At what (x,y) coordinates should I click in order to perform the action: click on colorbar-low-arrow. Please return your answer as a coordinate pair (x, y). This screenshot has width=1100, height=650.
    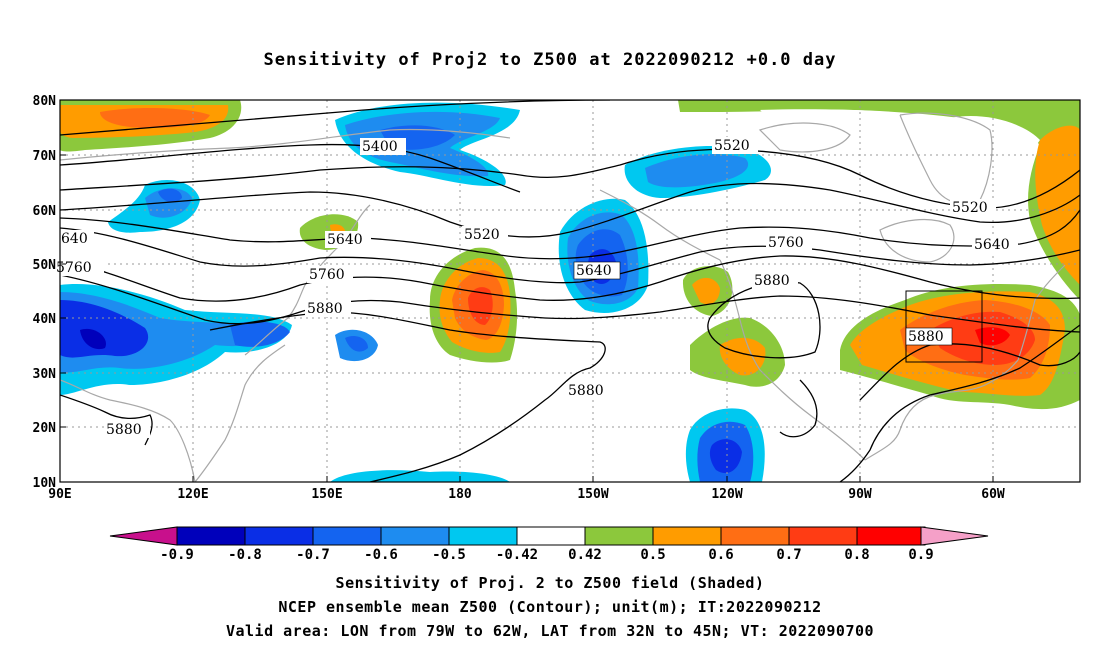
    Looking at the image, I should click on (143, 536).